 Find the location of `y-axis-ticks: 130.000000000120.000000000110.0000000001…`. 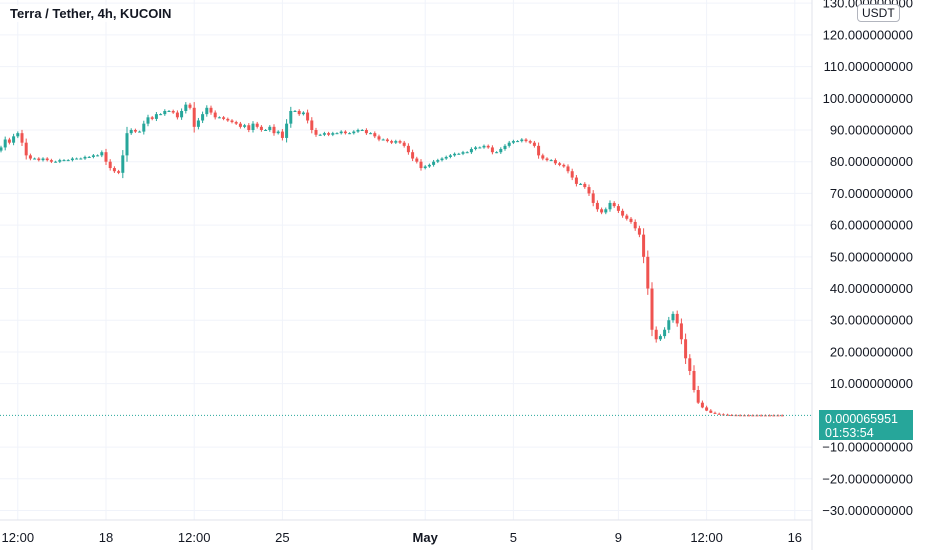

y-axis-ticks: 130.000000000120.000000000110.0000000001… is located at coordinates (867, 259).